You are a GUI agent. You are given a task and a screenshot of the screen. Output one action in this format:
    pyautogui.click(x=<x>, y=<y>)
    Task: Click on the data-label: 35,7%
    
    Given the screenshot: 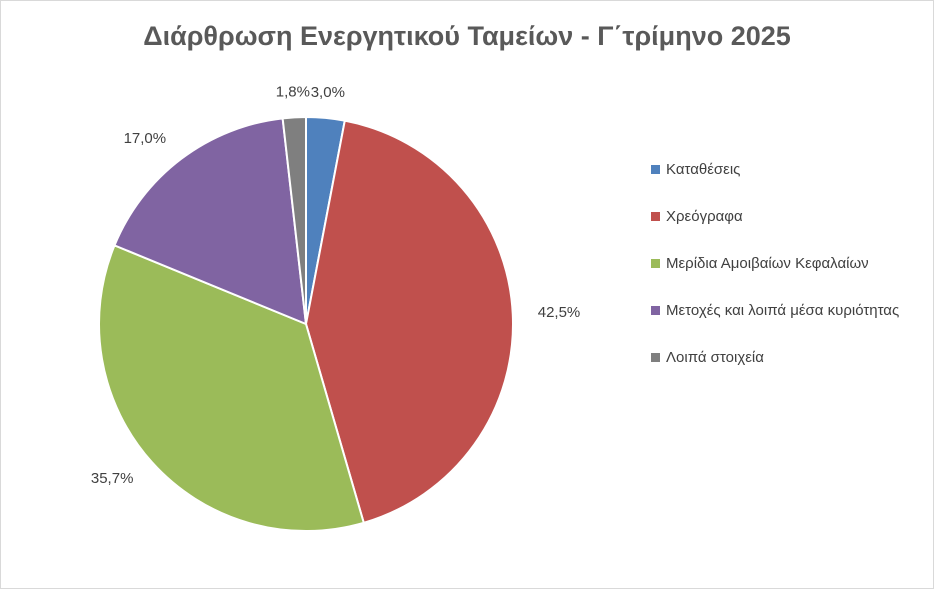 What is the action you would take?
    pyautogui.click(x=112, y=478)
    